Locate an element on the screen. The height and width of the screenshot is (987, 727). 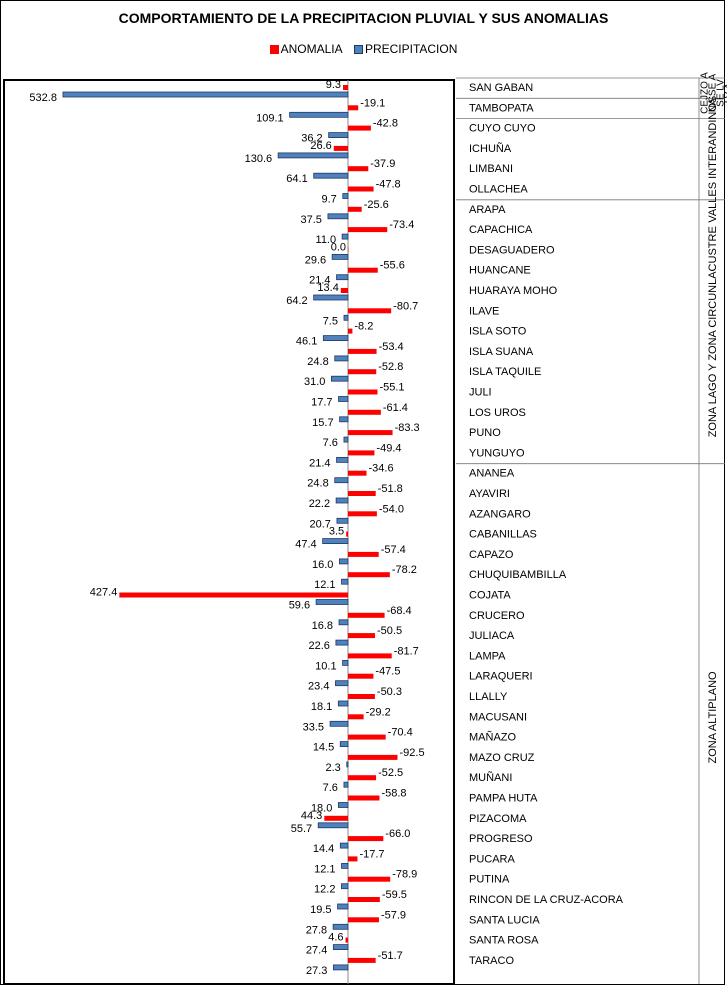
precip-label-4: 130.6 is located at coordinates (259, 159).